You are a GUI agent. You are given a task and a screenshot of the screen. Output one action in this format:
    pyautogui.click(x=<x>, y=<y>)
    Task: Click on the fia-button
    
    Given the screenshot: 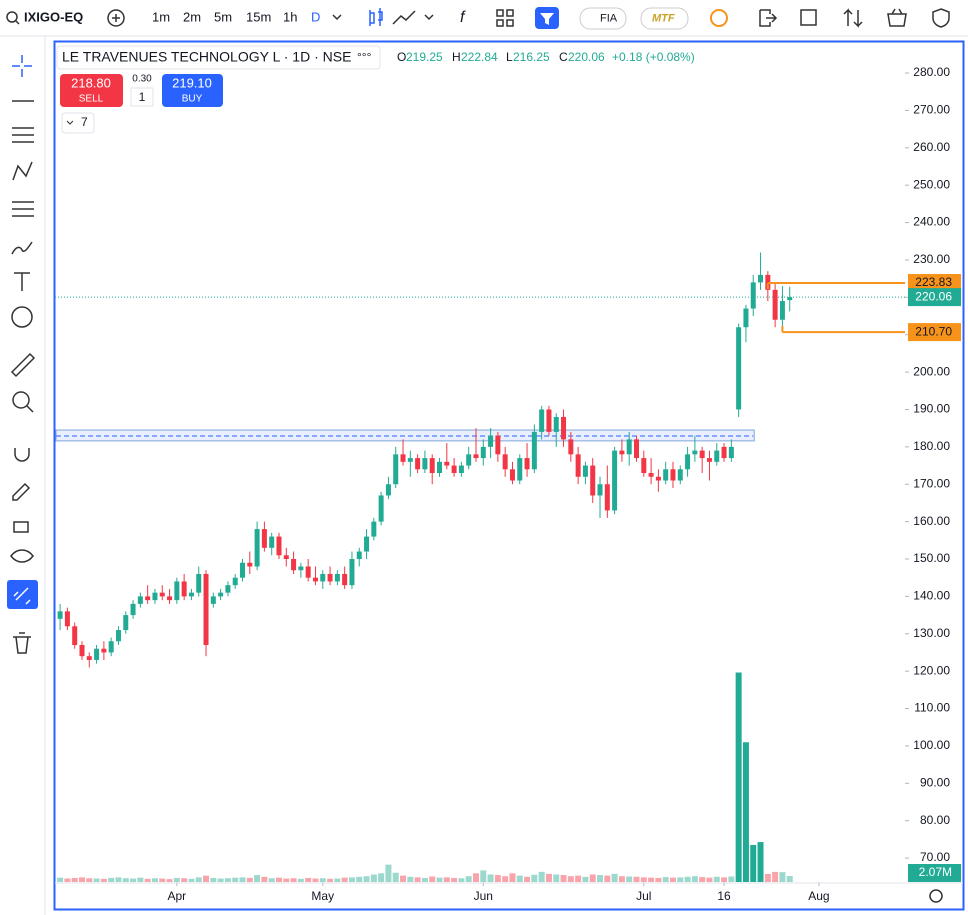 What is the action you would take?
    pyautogui.click(x=603, y=18)
    